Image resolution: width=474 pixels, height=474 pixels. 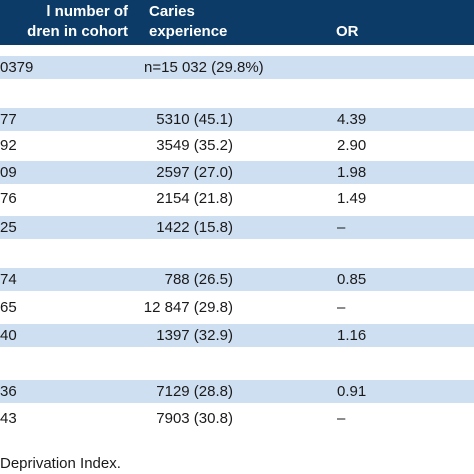 I want to click on cell-caries: 12 847 (29.8), so click(x=188, y=307).